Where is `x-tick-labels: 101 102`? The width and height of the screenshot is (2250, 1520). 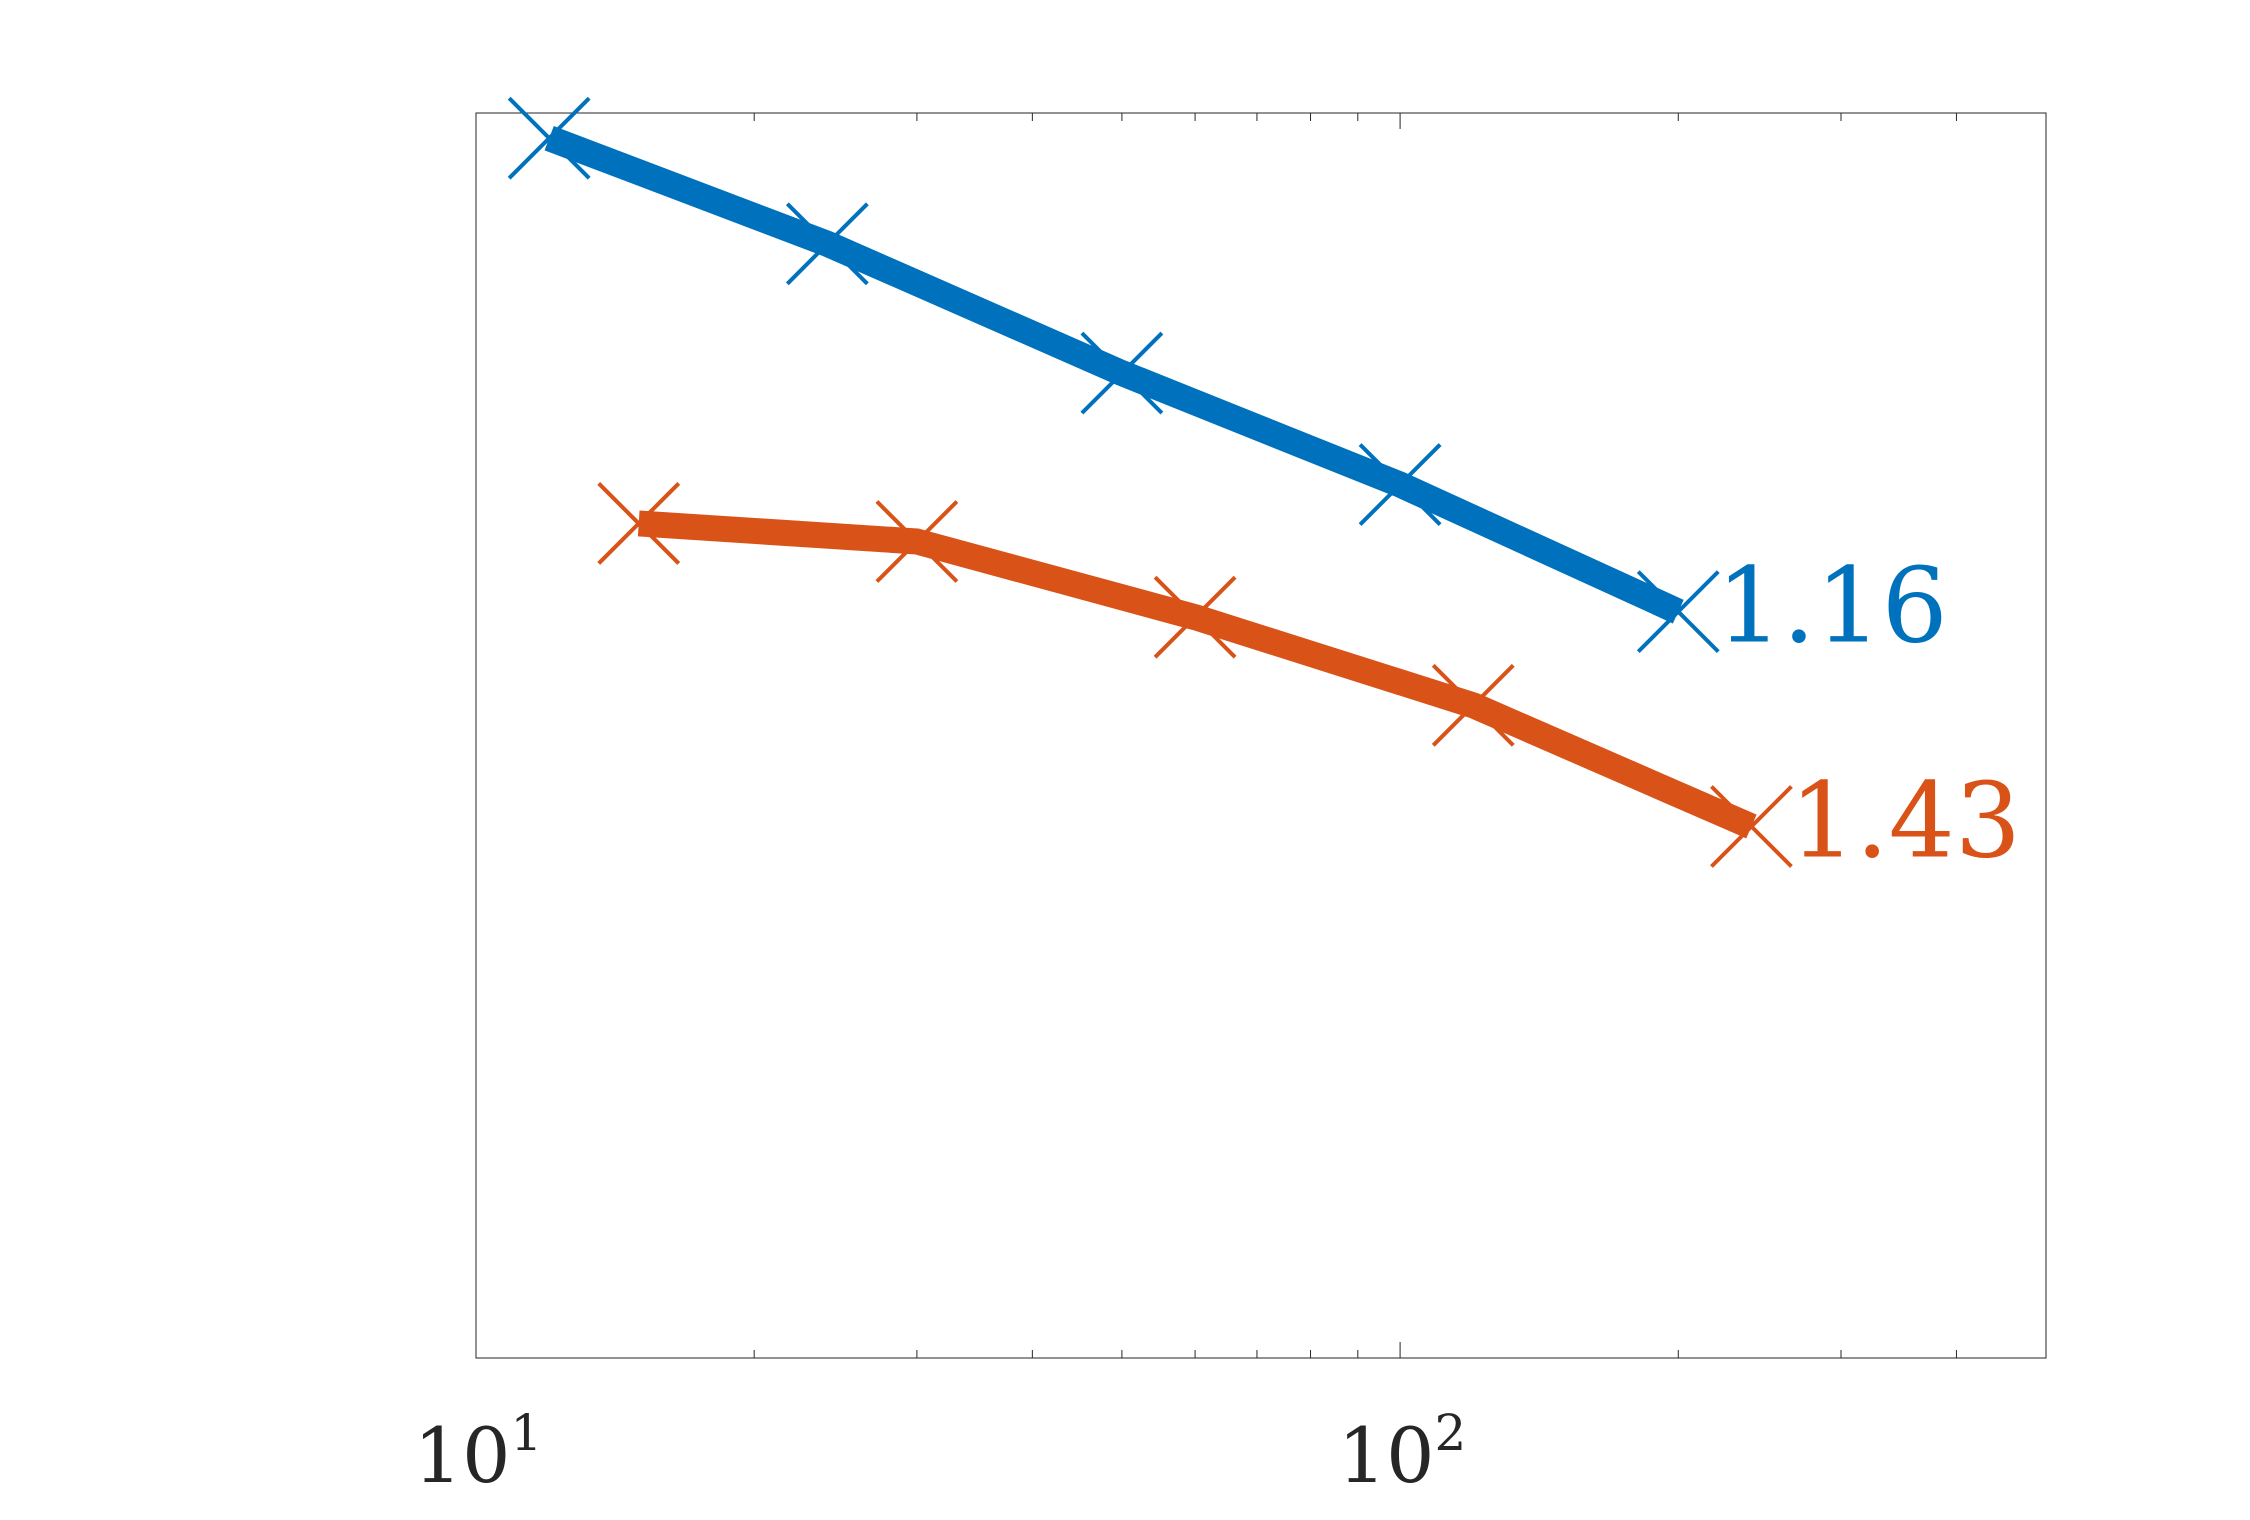
x-tick-labels: 101 102 is located at coordinates (940, 1452).